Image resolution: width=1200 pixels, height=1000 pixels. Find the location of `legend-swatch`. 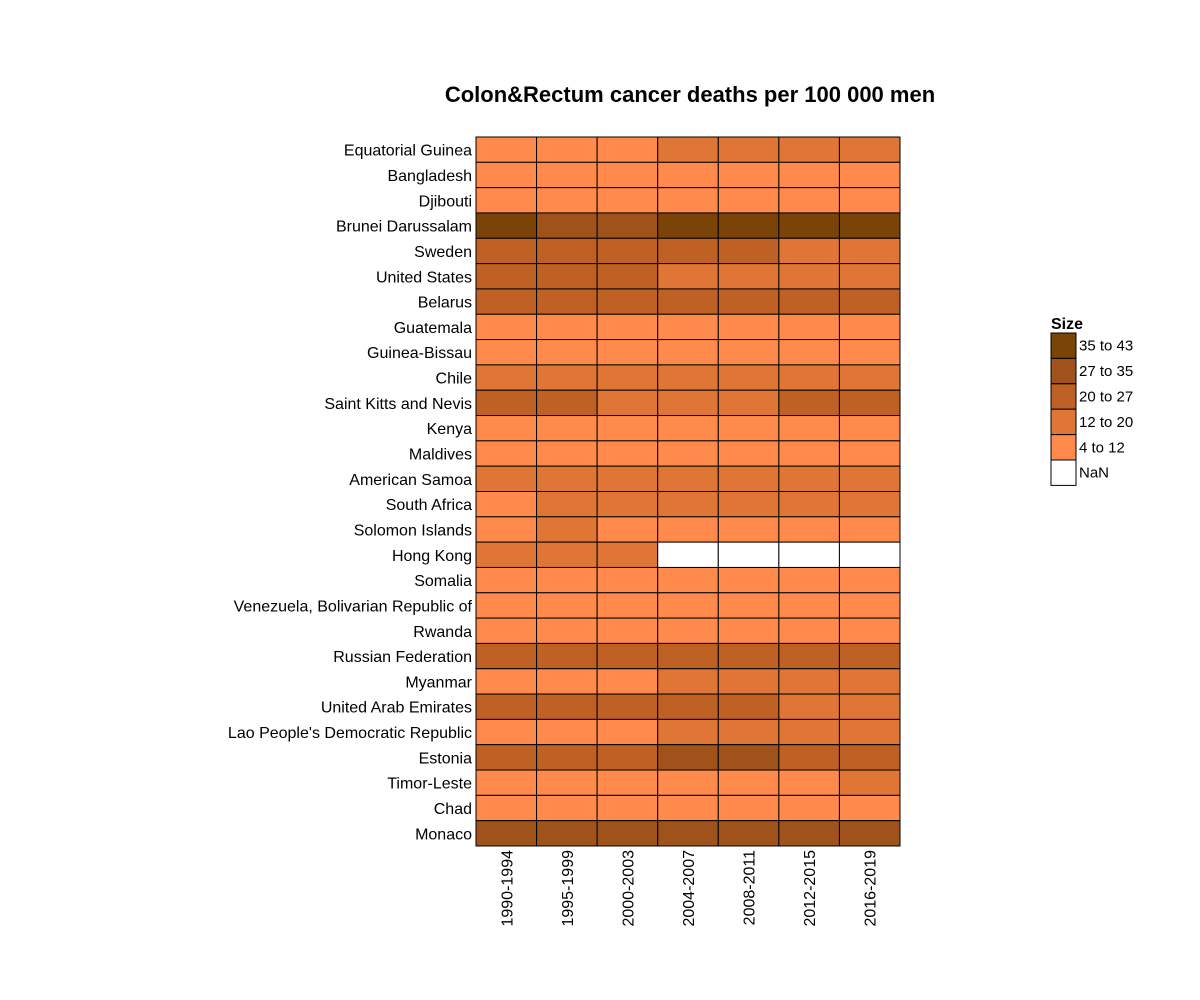

legend-swatch is located at coordinates (1063, 472).